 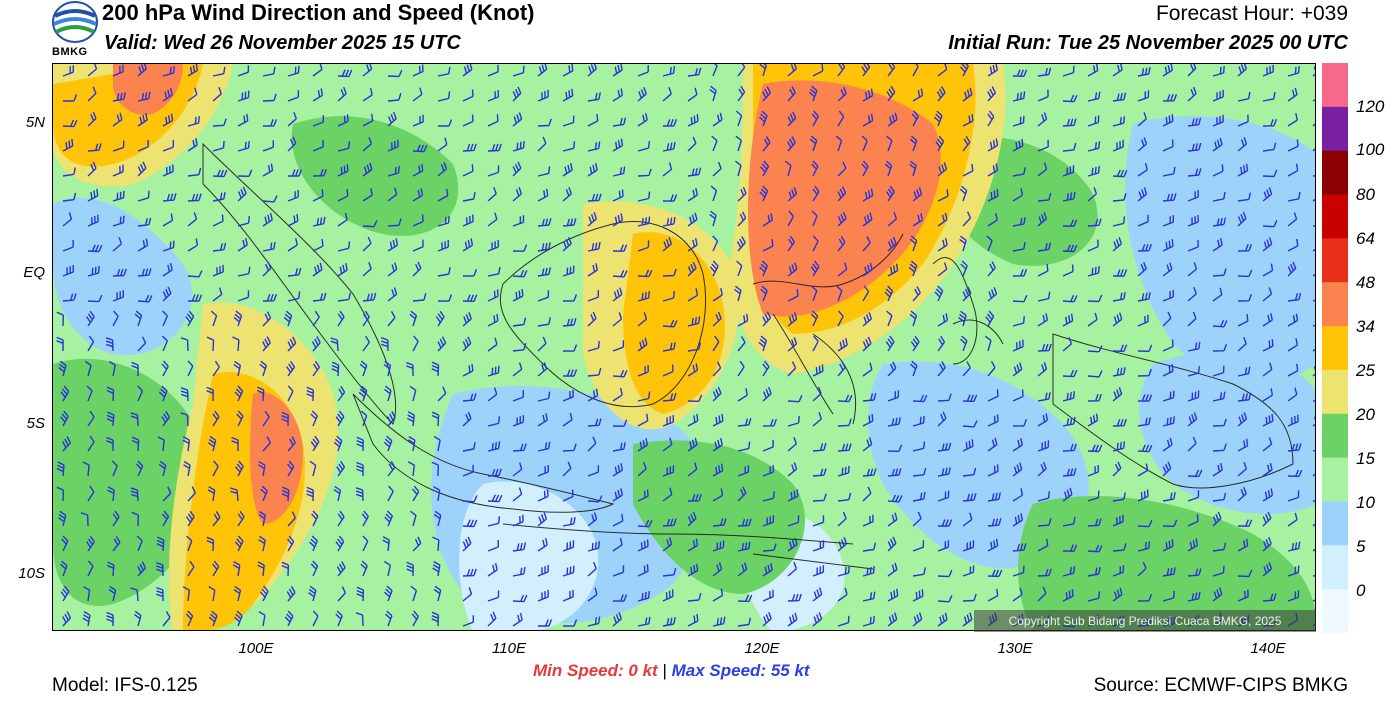 I want to click on max-speed-value: 55 kt, so click(x=790, y=670).